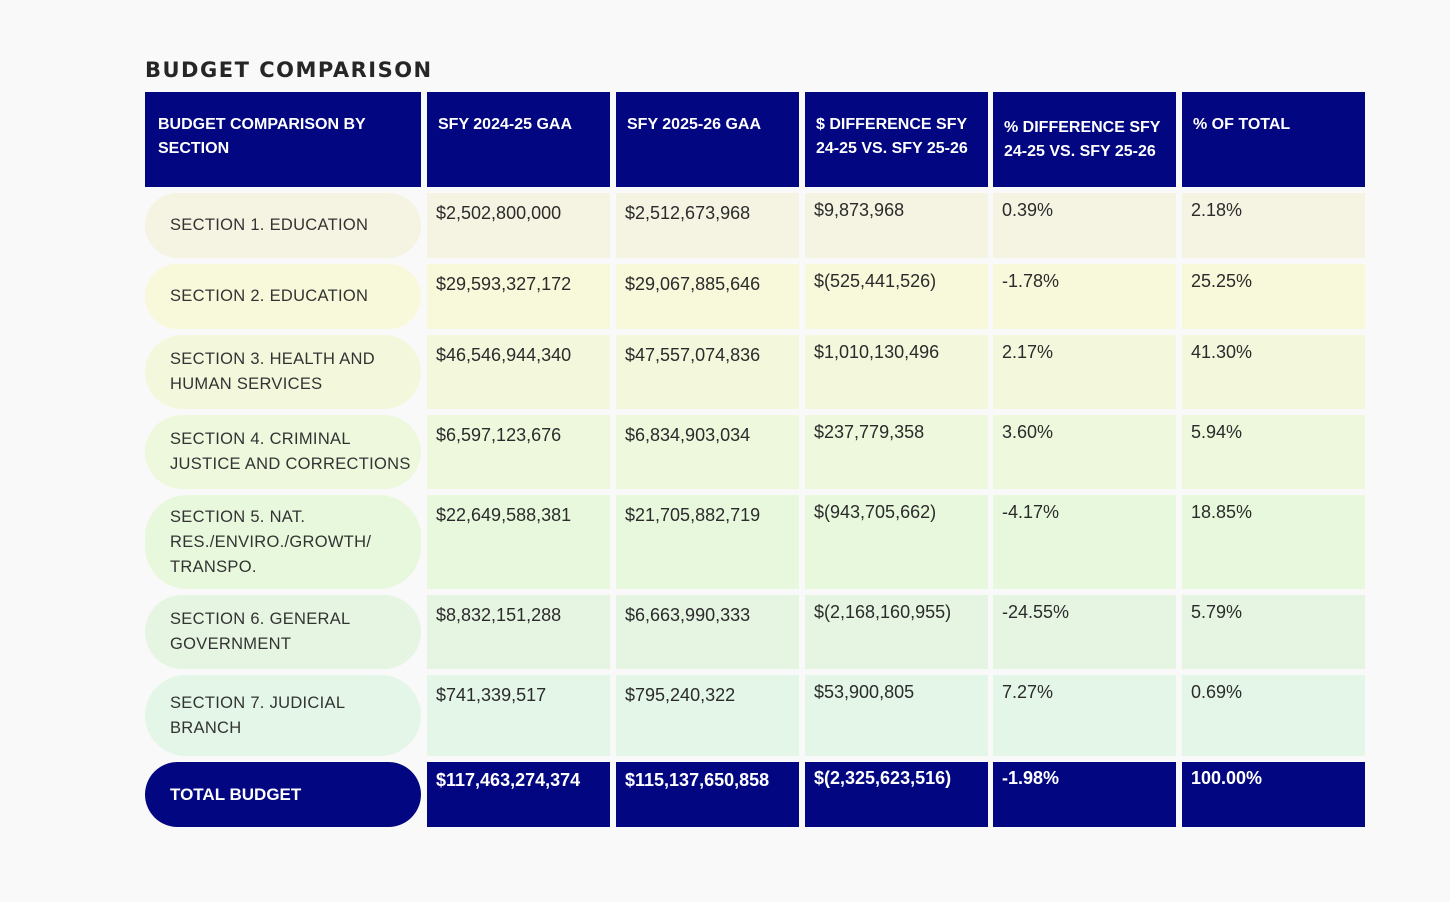  Describe the element at coordinates (1273, 139) in the screenshot. I see `column-header-percent-of-total: % OF TOTAL` at that location.